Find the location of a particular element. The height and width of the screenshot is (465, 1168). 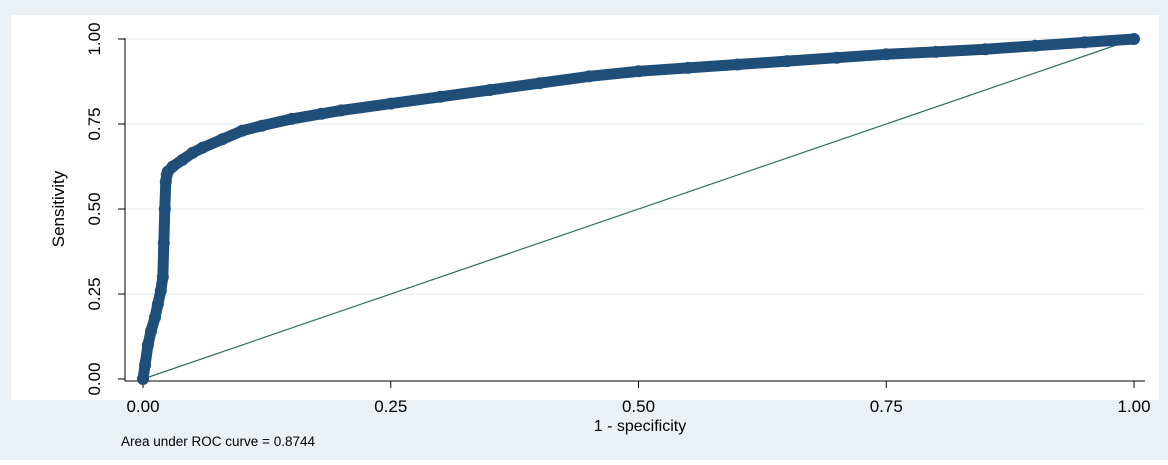

x-tick-label: 1.00 is located at coordinates (1133, 406).